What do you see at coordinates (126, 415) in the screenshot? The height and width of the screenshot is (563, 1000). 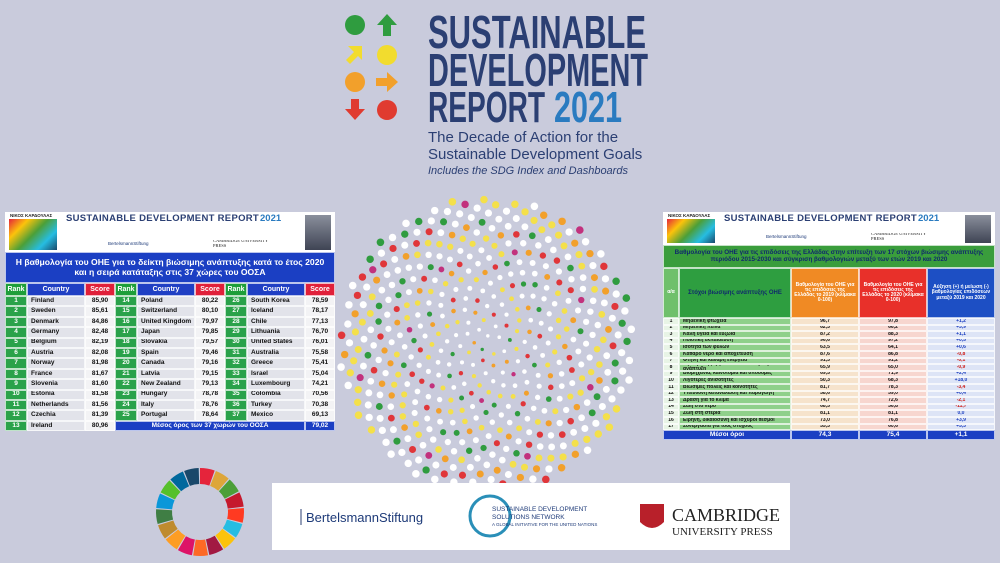 I see `rank: 25` at bounding box center [126, 415].